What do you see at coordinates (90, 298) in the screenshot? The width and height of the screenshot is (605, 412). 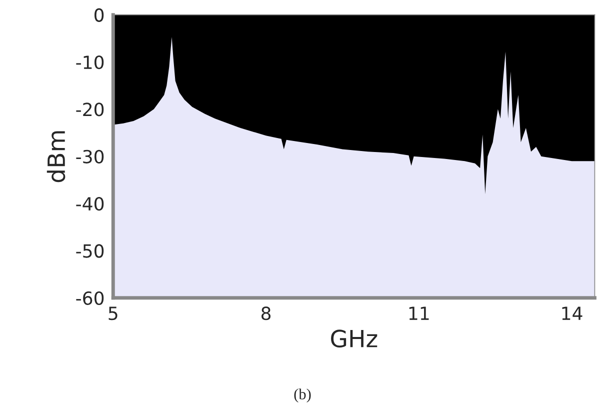 I see `y-tick-label: -60` at bounding box center [90, 298].